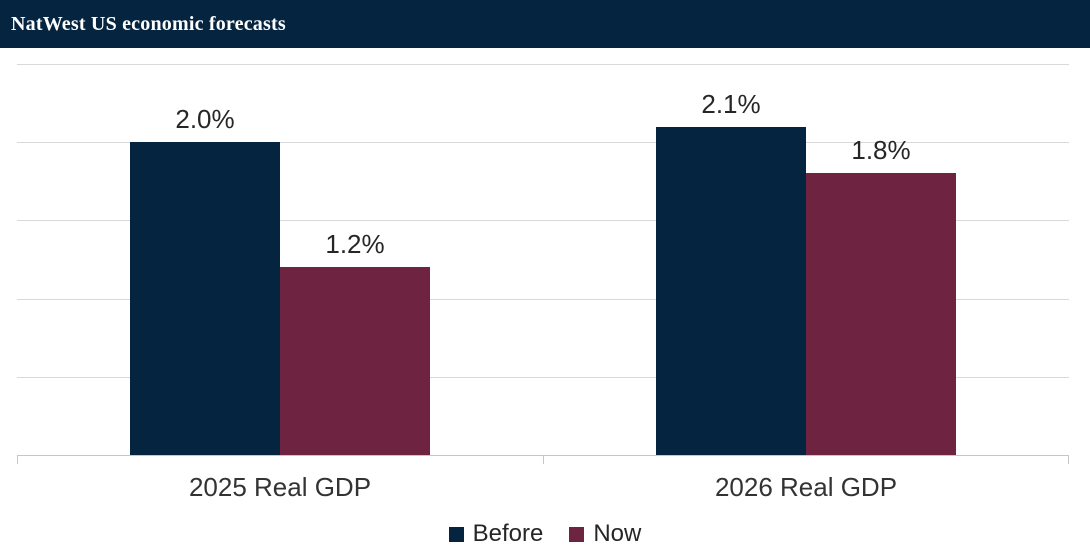  Describe the element at coordinates (577, 534) in the screenshot. I see `legend-swatch-now-icon` at that location.